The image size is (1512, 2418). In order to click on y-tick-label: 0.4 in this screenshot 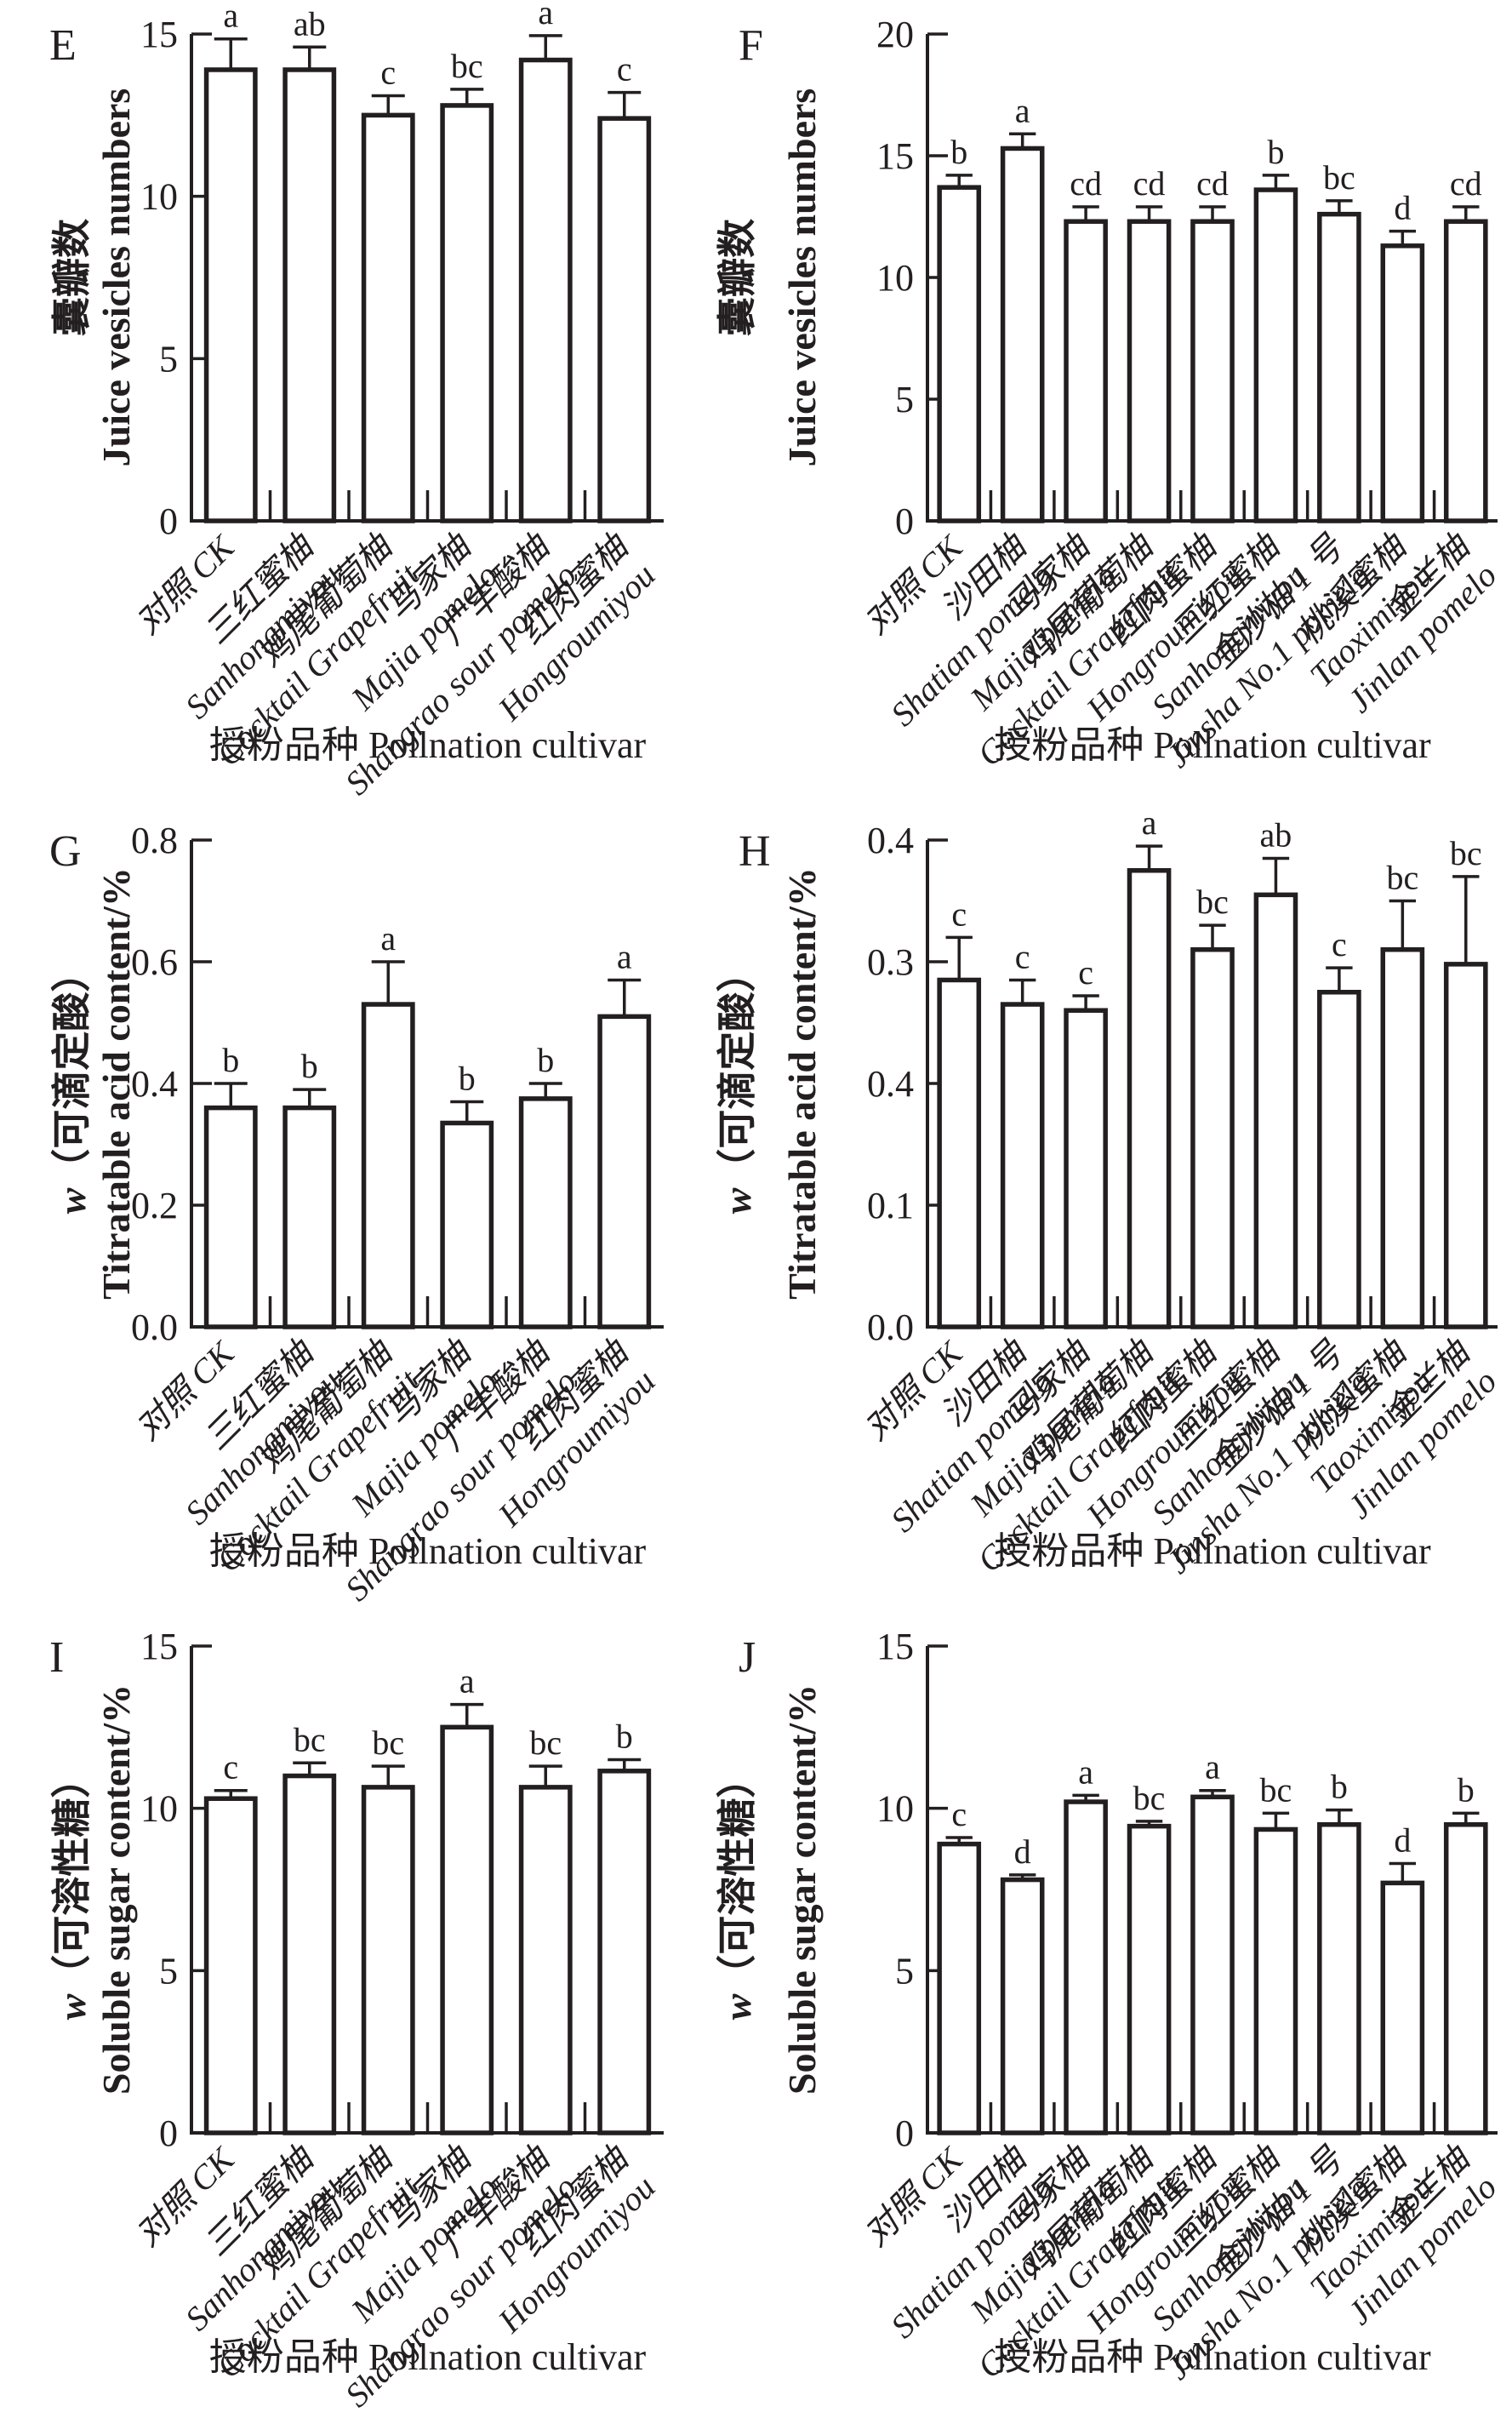, I will do `click(890, 840)`.